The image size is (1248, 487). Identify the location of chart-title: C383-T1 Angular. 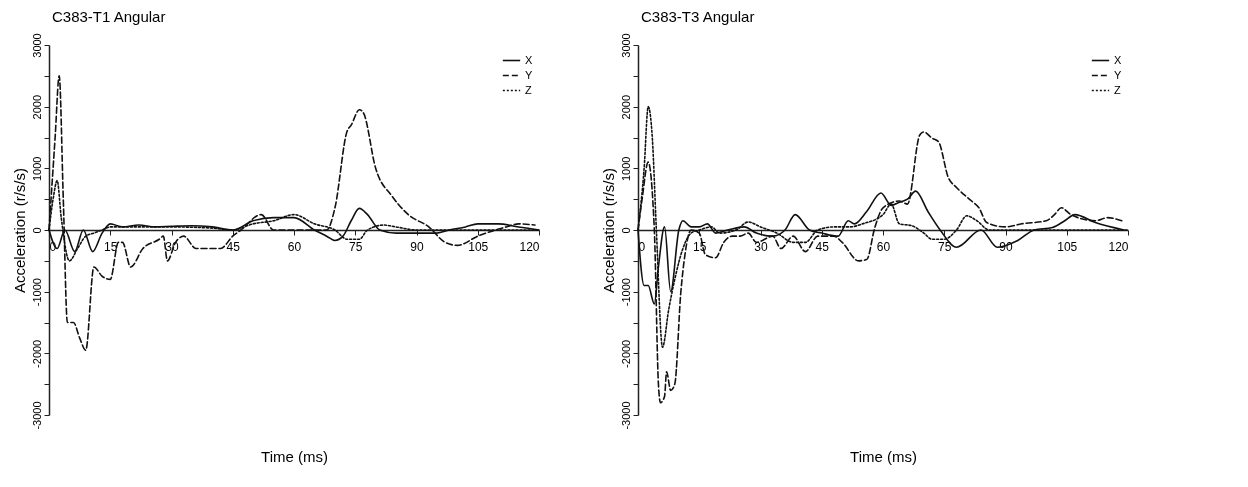
(109, 16).